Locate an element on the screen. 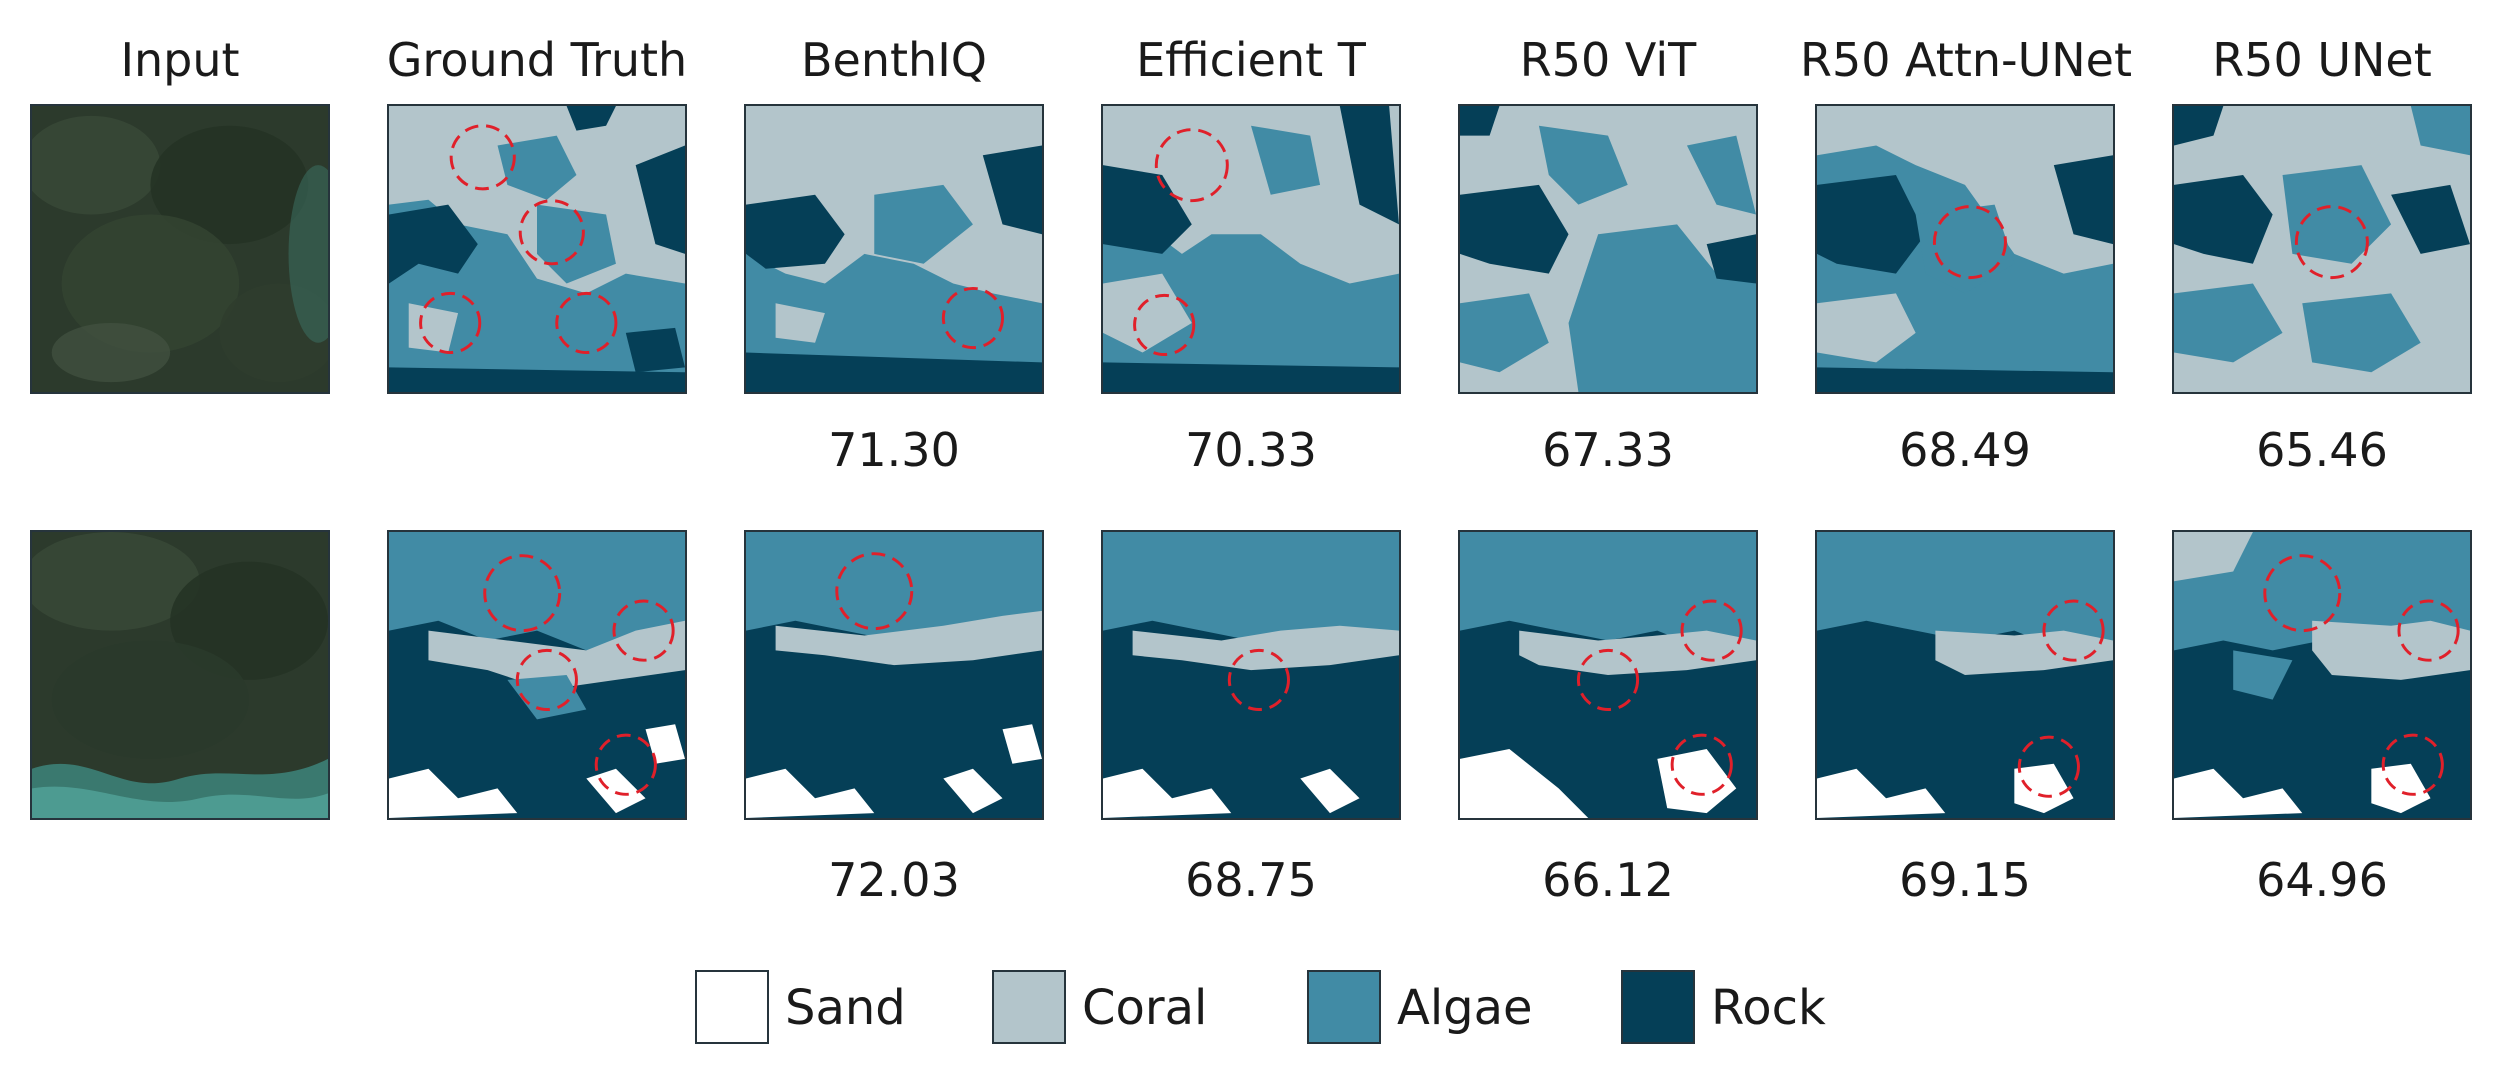  legend-label-sand: Sand is located at coordinates (845, 1008).